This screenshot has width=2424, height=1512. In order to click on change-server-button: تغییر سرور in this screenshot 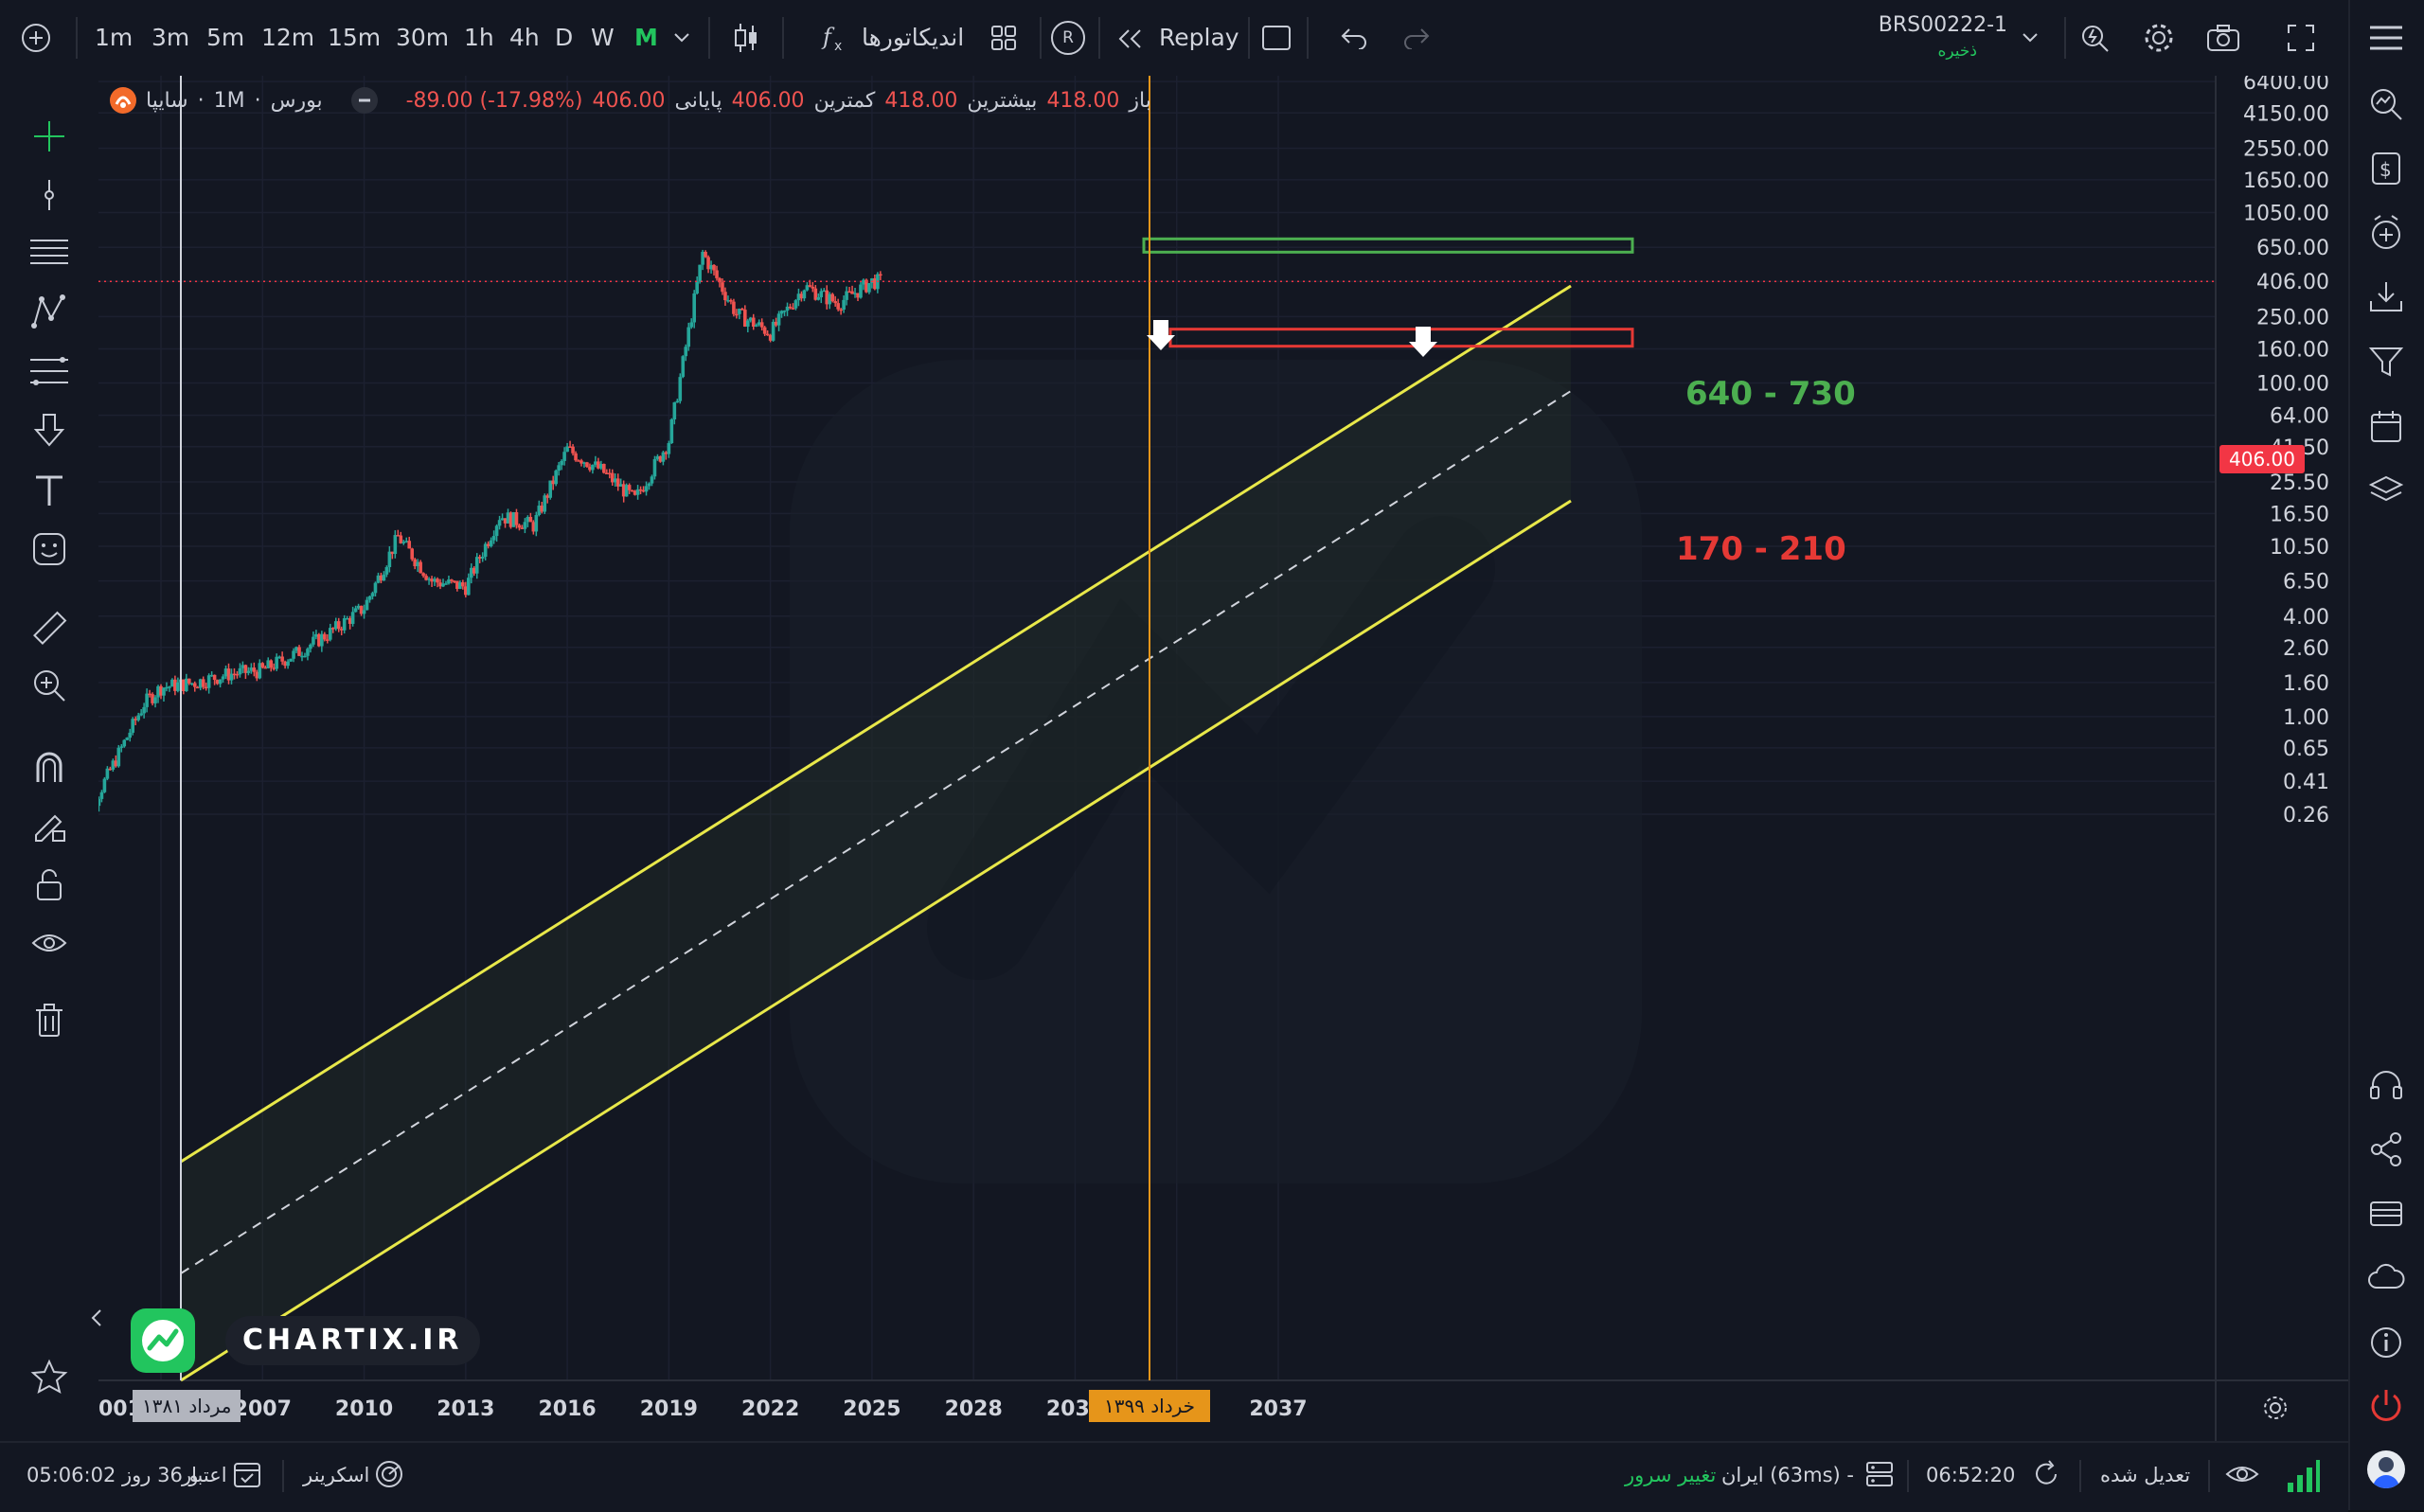, I will do `click(1671, 1475)`.